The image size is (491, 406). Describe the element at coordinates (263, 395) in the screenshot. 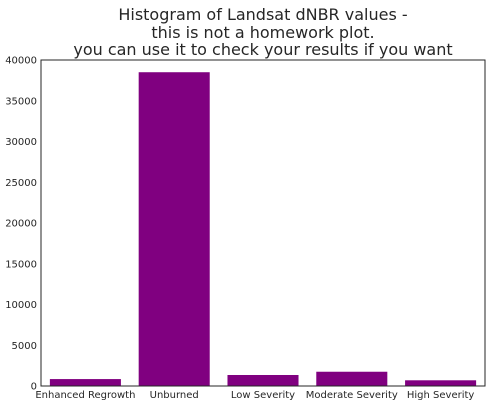

I see `x-tick-label: Low Severity` at that location.